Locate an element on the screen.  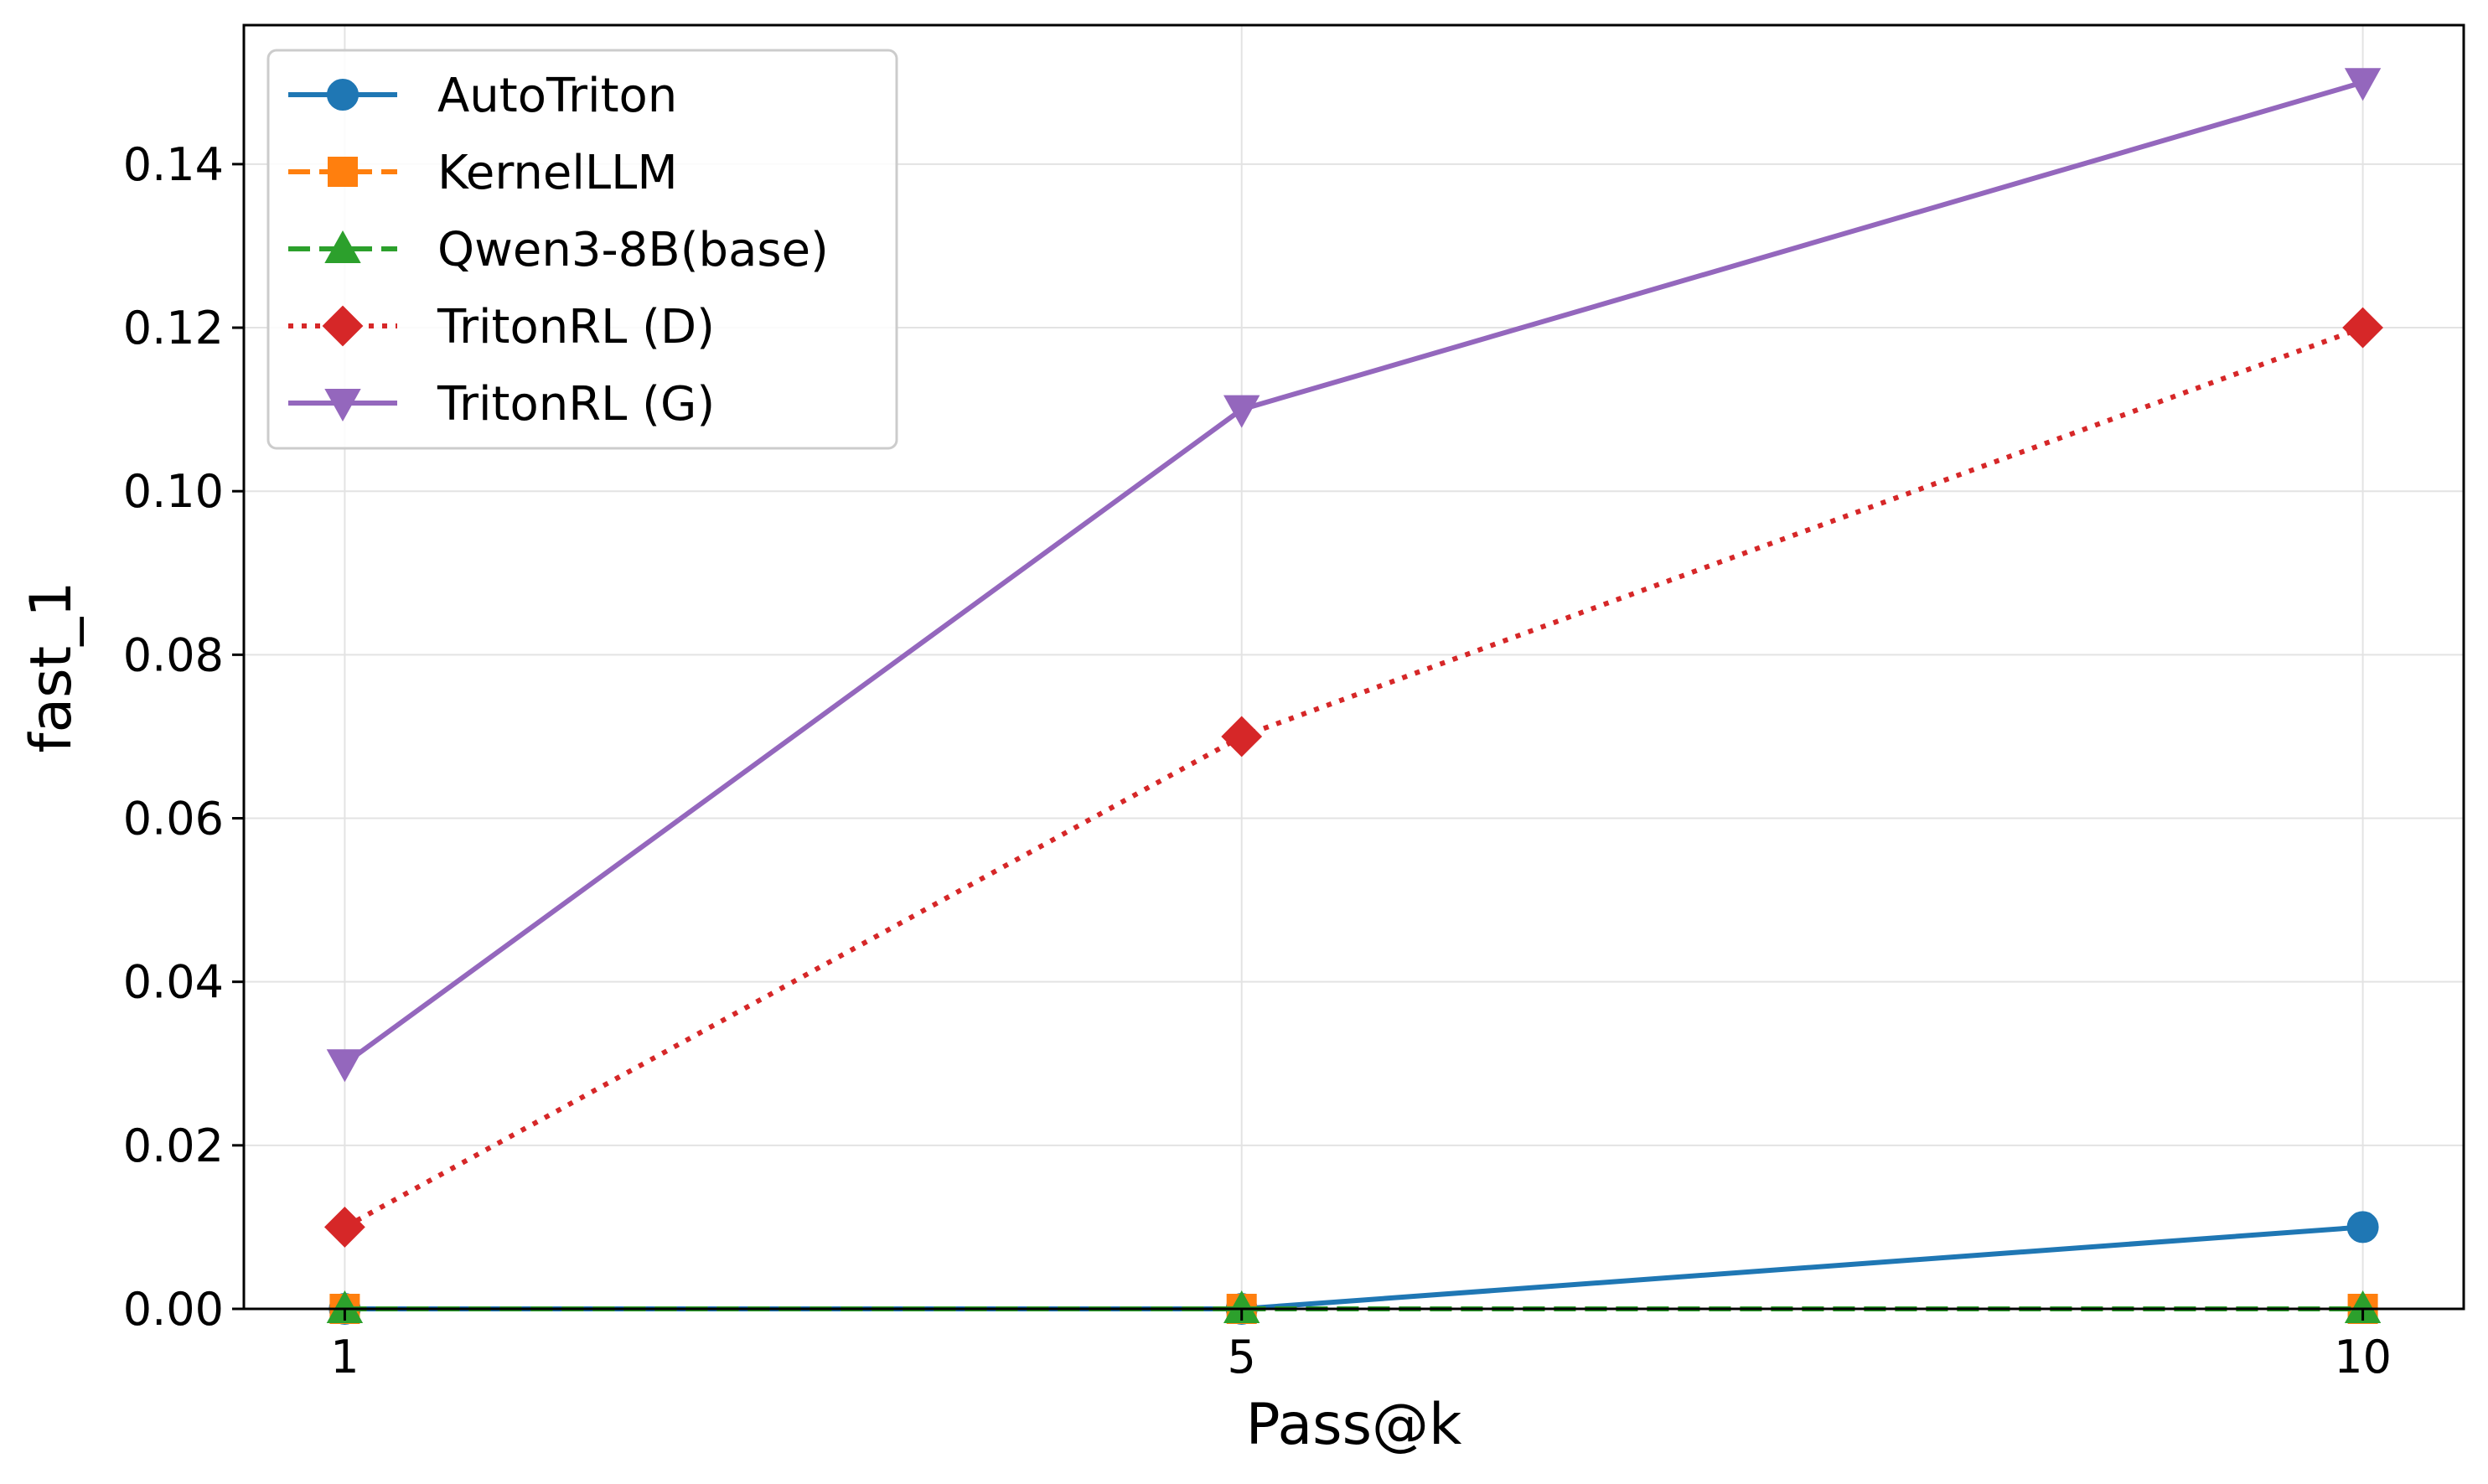
legend-label: AutoTriton is located at coordinates (557, 96).